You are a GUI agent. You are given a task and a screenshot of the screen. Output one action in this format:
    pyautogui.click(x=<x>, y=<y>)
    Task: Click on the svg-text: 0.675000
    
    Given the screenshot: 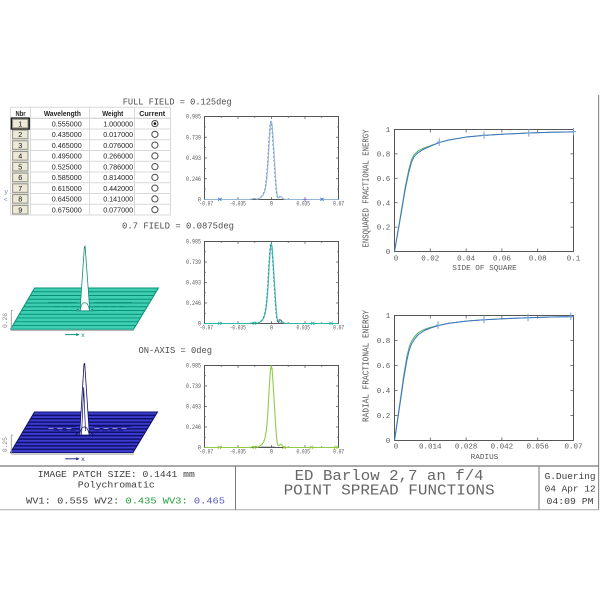 What is the action you would take?
    pyautogui.click(x=67, y=209)
    